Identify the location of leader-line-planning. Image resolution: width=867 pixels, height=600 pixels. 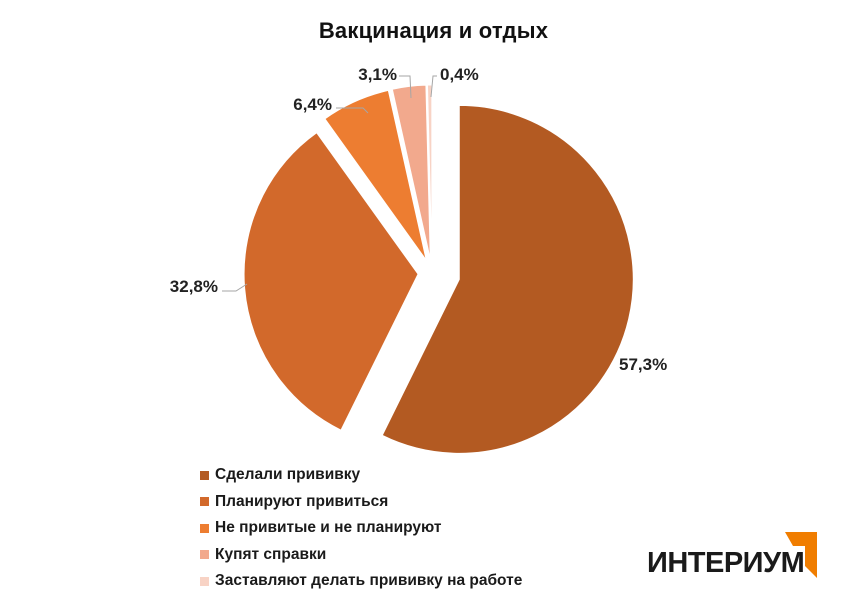
(235, 287).